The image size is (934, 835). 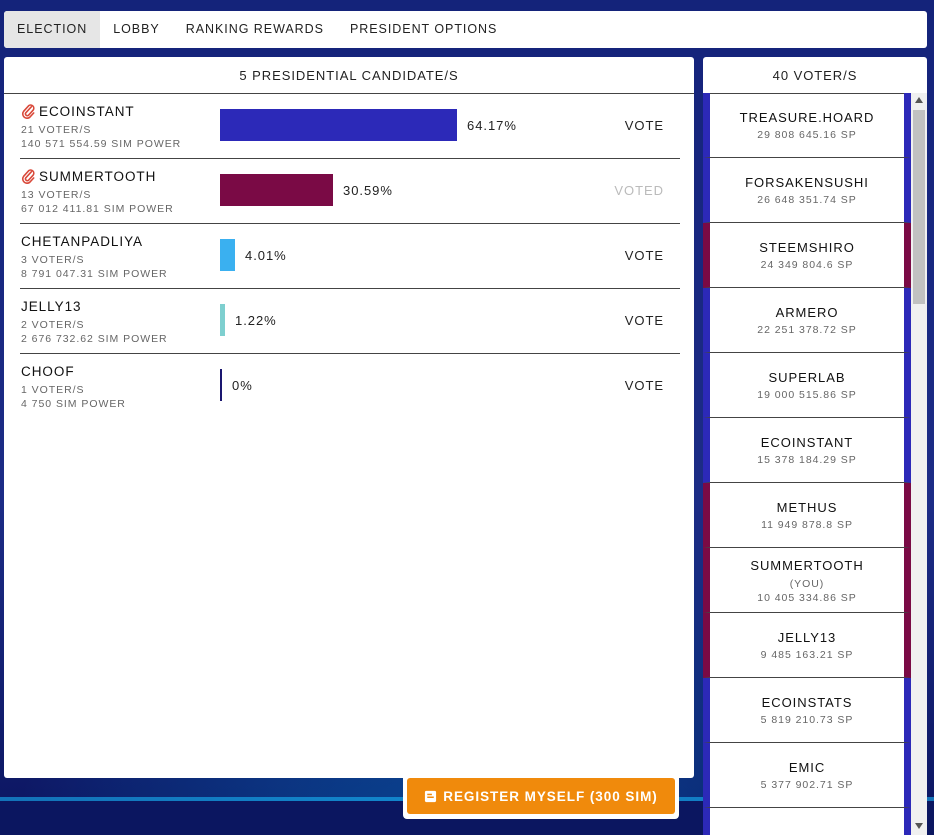 What do you see at coordinates (94, 339) in the screenshot?
I see `candidate-sim-power: 2 676 732.62 SIM POWER` at bounding box center [94, 339].